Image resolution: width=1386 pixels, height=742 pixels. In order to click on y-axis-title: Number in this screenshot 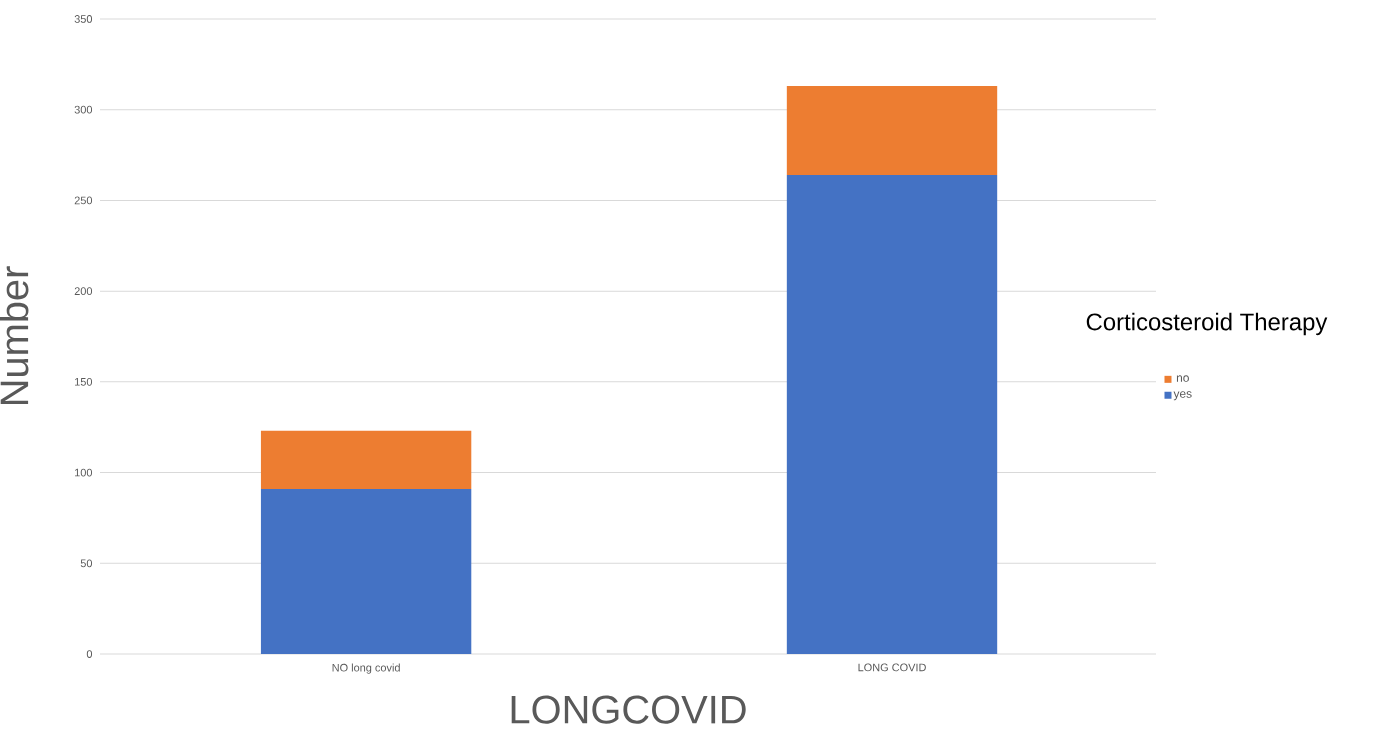, I will do `click(14, 335)`.